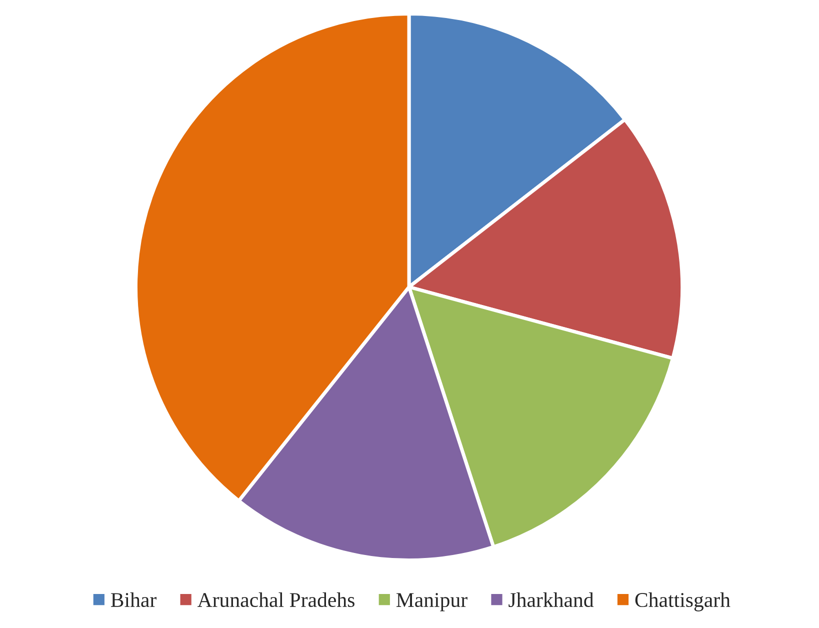 Image resolution: width=819 pixels, height=628 pixels. What do you see at coordinates (551, 600) in the screenshot?
I see `legend-label: Jharkhand` at bounding box center [551, 600].